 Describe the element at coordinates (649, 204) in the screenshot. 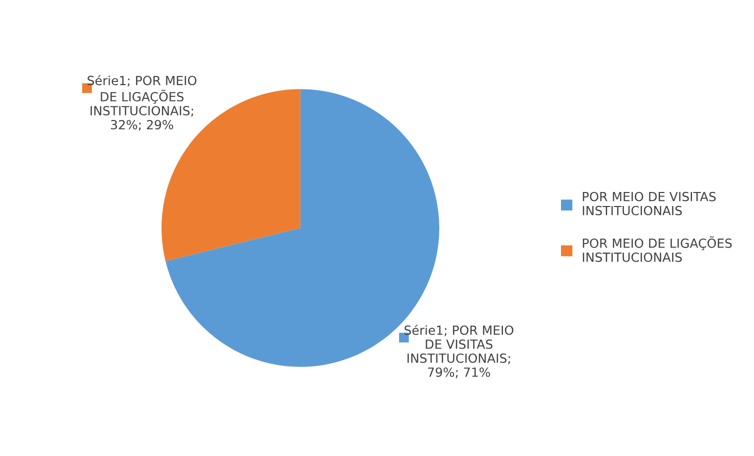

I see `legend-label: POR MEIO DE VISITAS INSTITUCIONAIS` at that location.